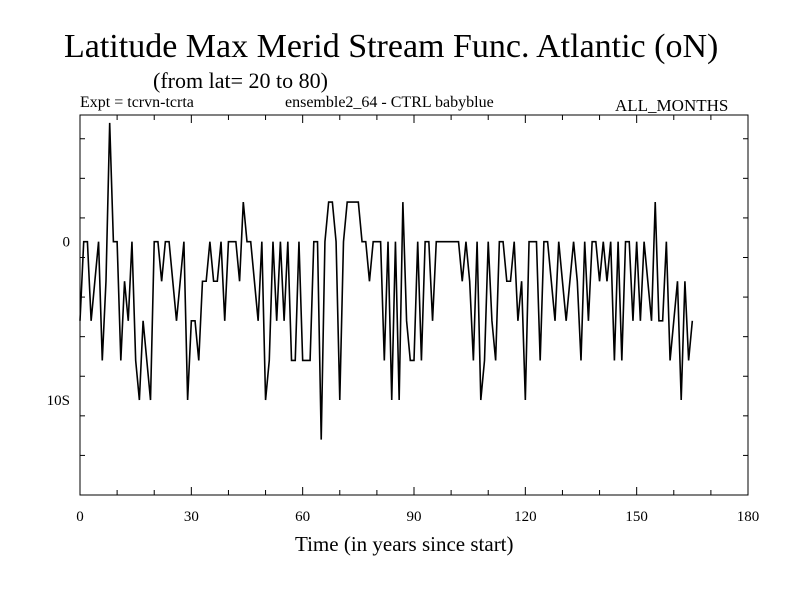 The height and width of the screenshot is (600, 800). Describe the element at coordinates (414, 517) in the screenshot. I see `x-tick-label: 90` at that location.